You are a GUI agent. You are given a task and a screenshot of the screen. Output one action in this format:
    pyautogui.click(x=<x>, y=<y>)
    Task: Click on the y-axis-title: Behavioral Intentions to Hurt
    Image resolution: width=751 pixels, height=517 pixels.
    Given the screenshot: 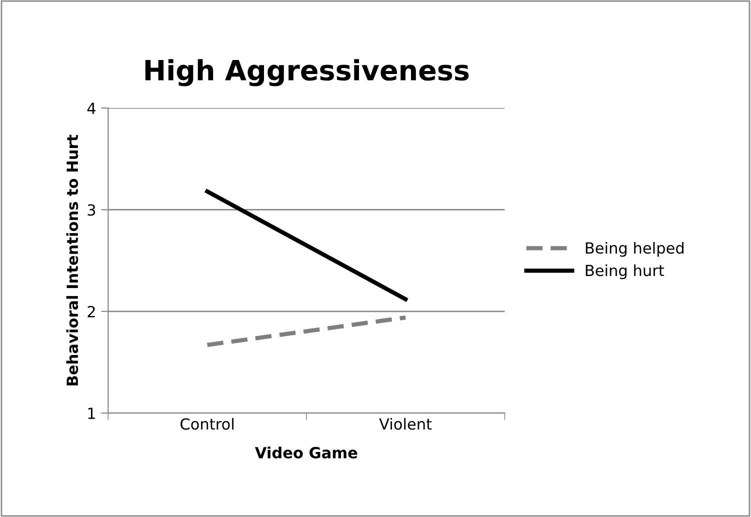 What is the action you would take?
    pyautogui.click(x=72, y=260)
    